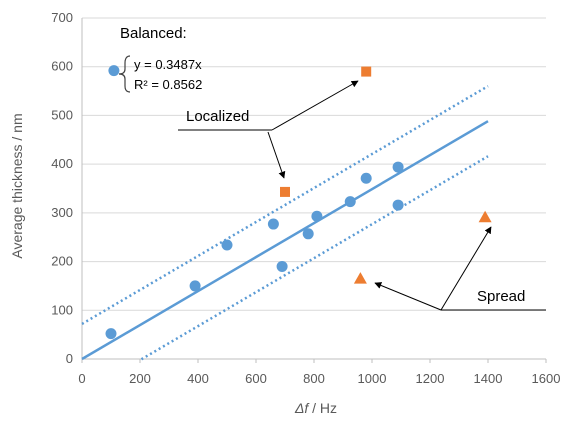  What do you see at coordinates (466, 268) in the screenshot?
I see `spread-arrow-right` at bounding box center [466, 268].